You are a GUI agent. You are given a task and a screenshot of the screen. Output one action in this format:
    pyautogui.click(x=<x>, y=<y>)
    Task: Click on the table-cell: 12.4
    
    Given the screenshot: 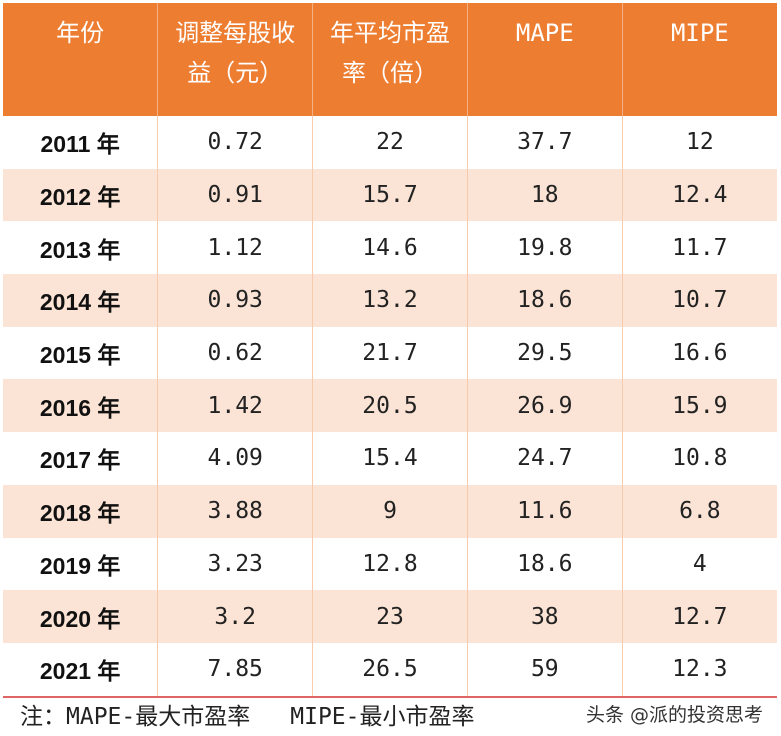 What is the action you would take?
    pyautogui.click(x=699, y=195)
    